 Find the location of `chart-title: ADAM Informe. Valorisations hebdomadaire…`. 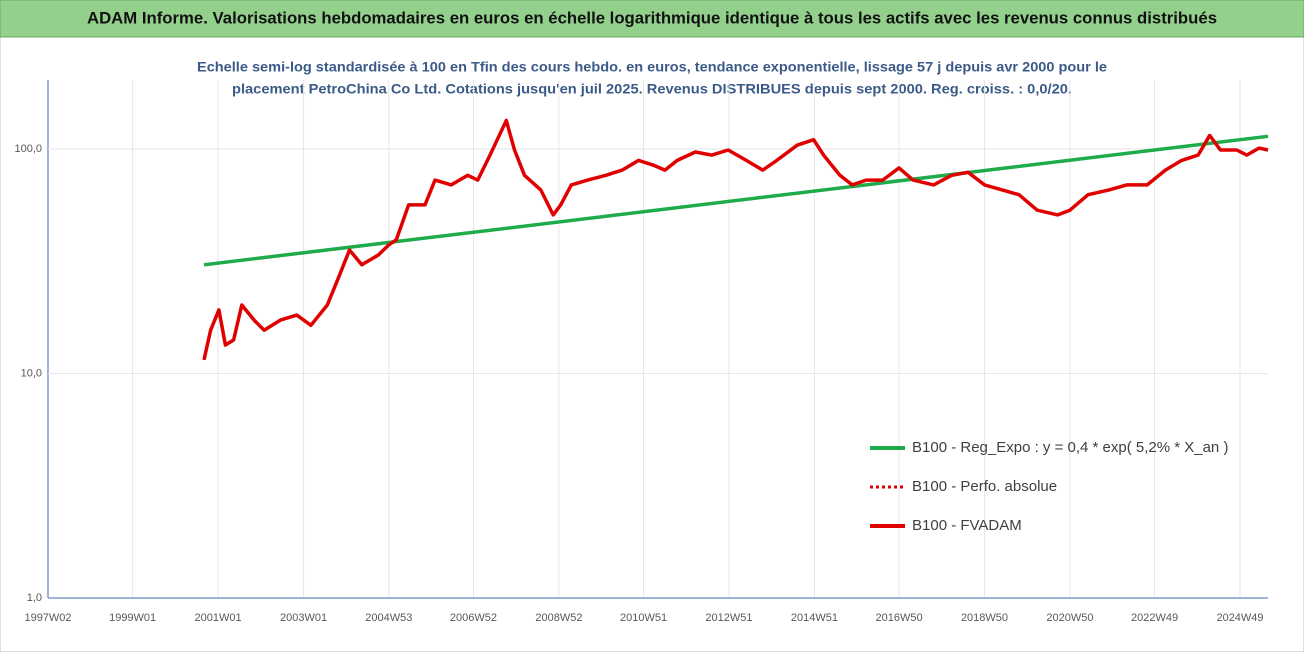

chart-title: ADAM Informe. Valorisations hebdomadaire… is located at coordinates (652, 17).